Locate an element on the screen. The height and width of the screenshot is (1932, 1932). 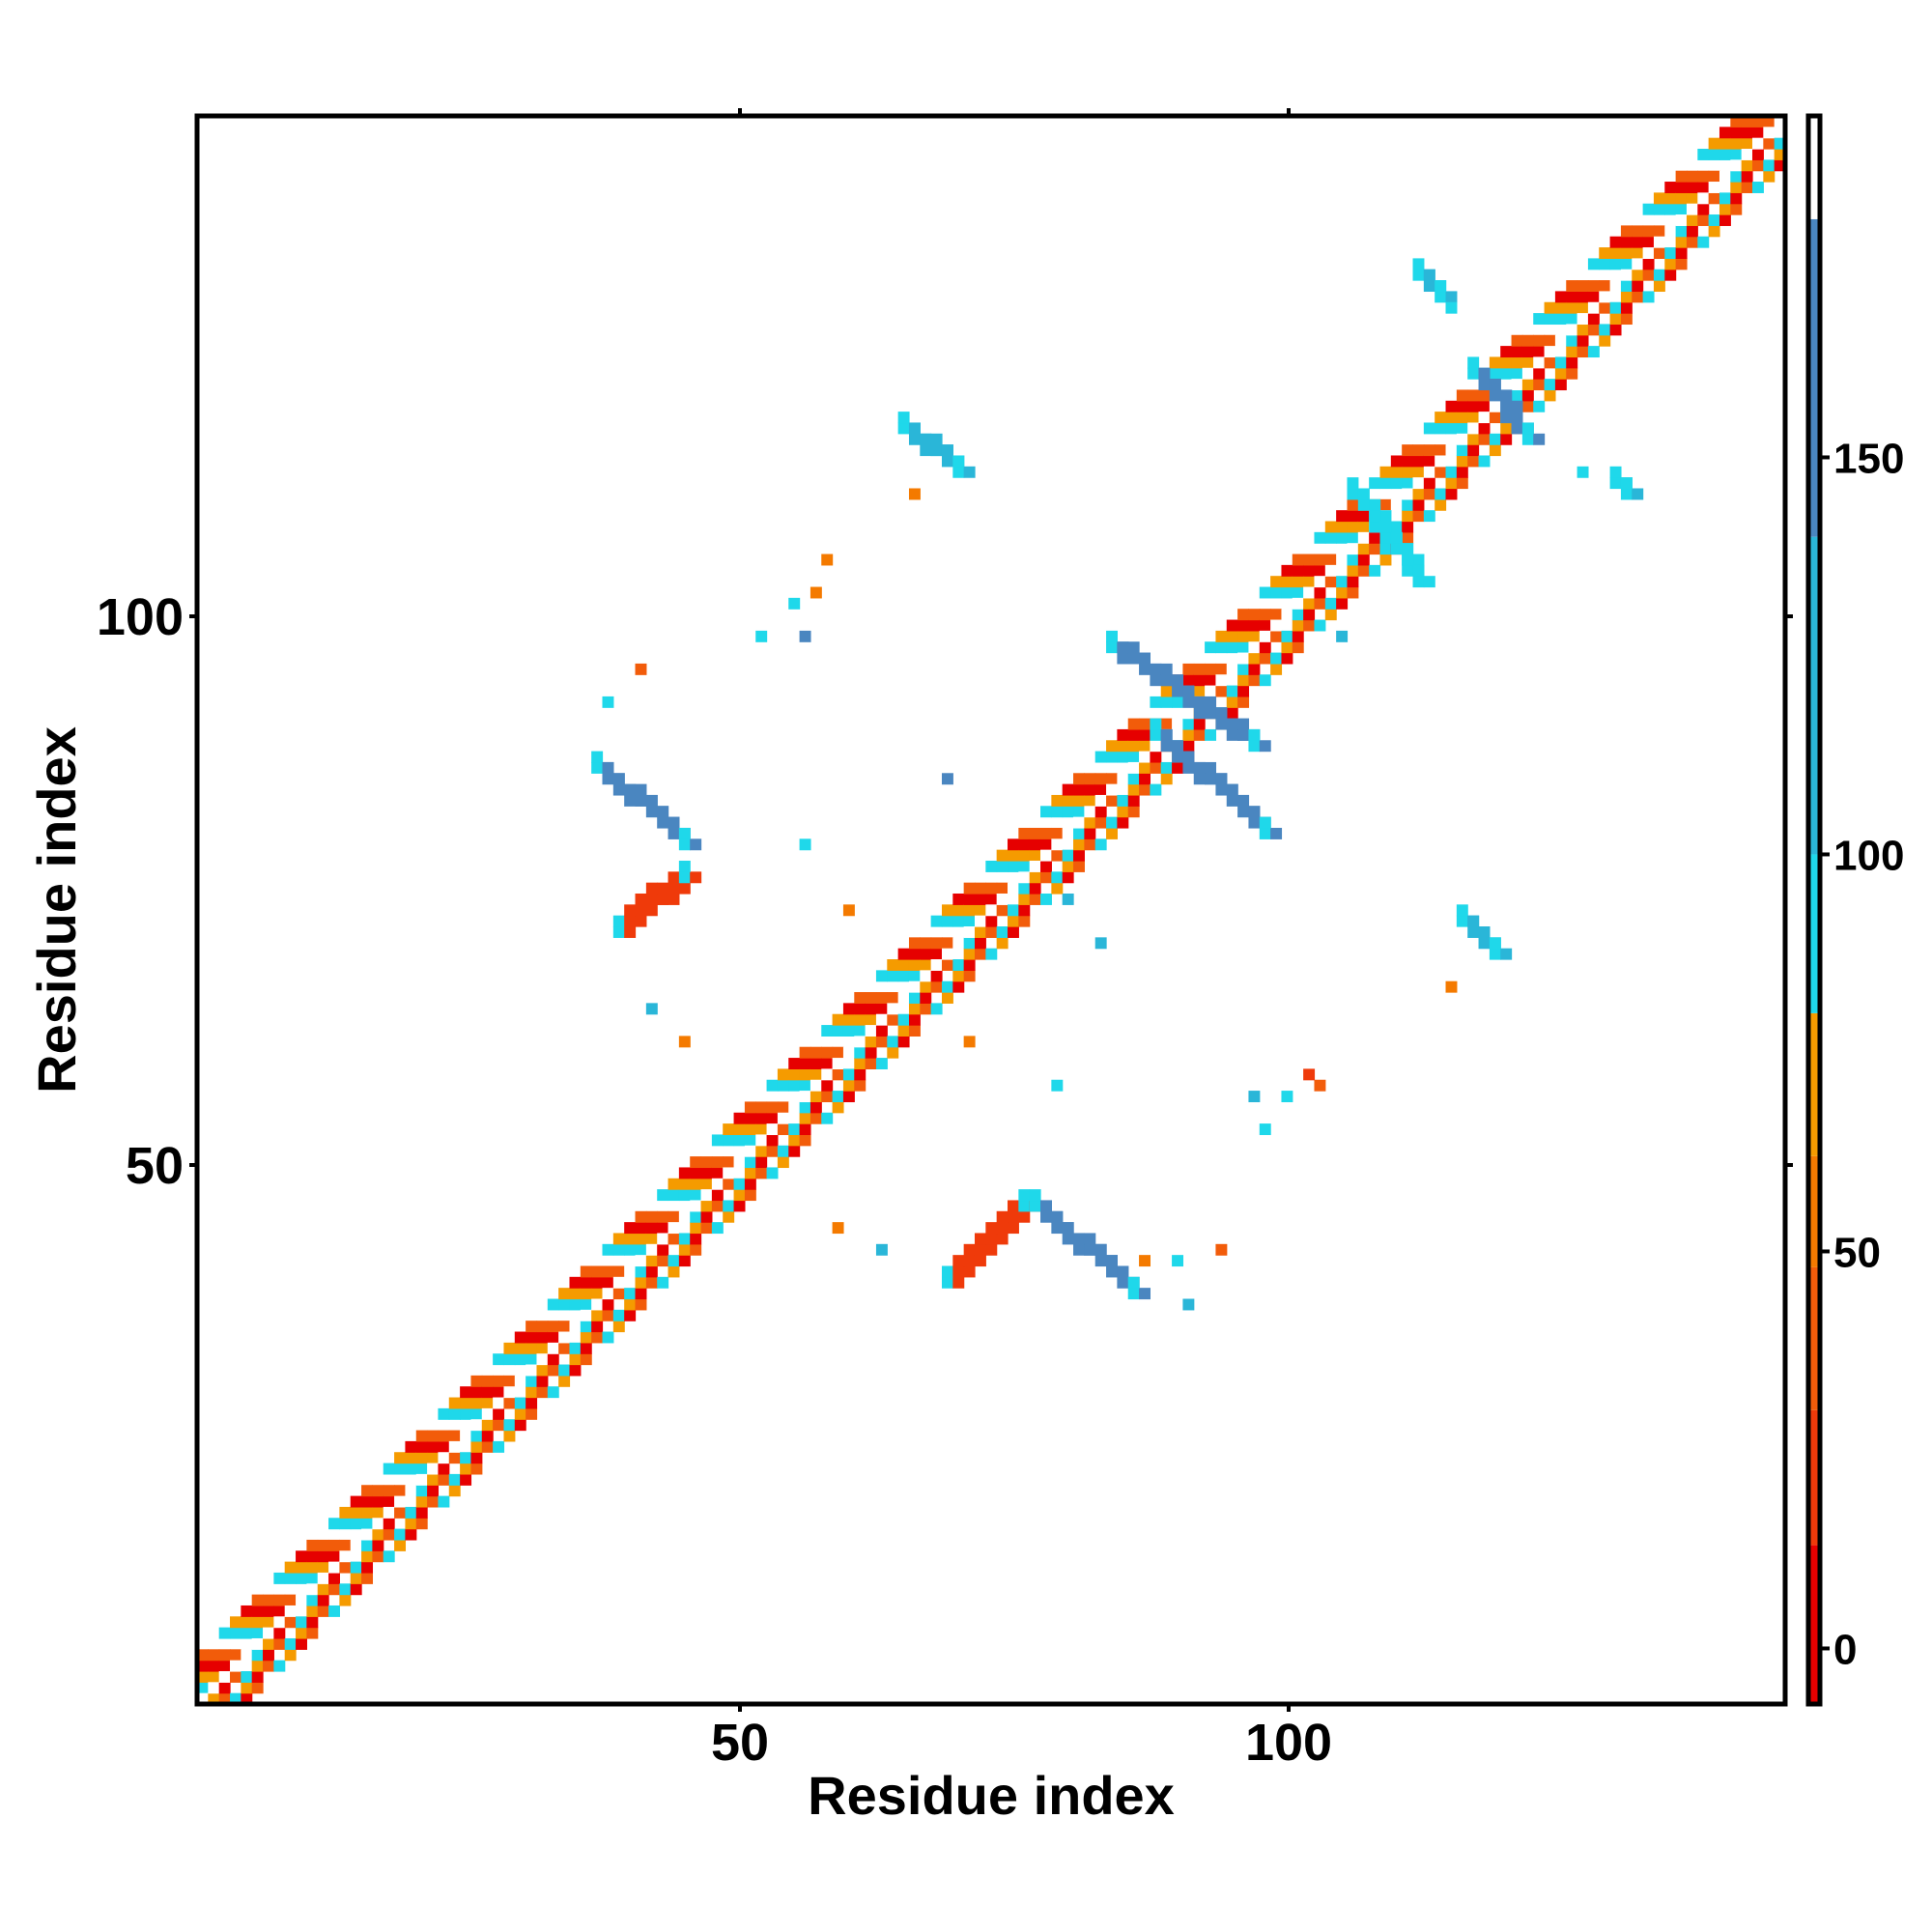
colorbar-band is located at coordinates (1814, 377).